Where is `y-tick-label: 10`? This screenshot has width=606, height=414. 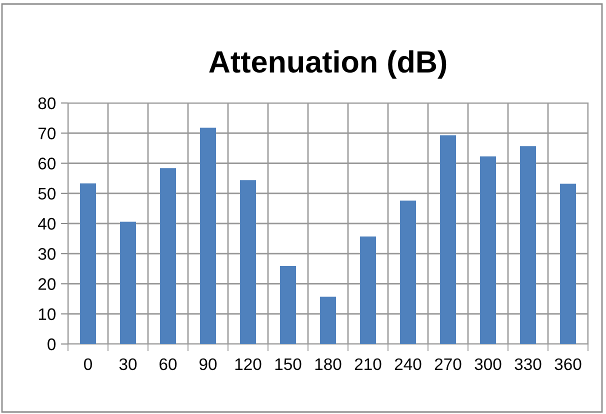
y-tick-label: 10 is located at coordinates (47, 314).